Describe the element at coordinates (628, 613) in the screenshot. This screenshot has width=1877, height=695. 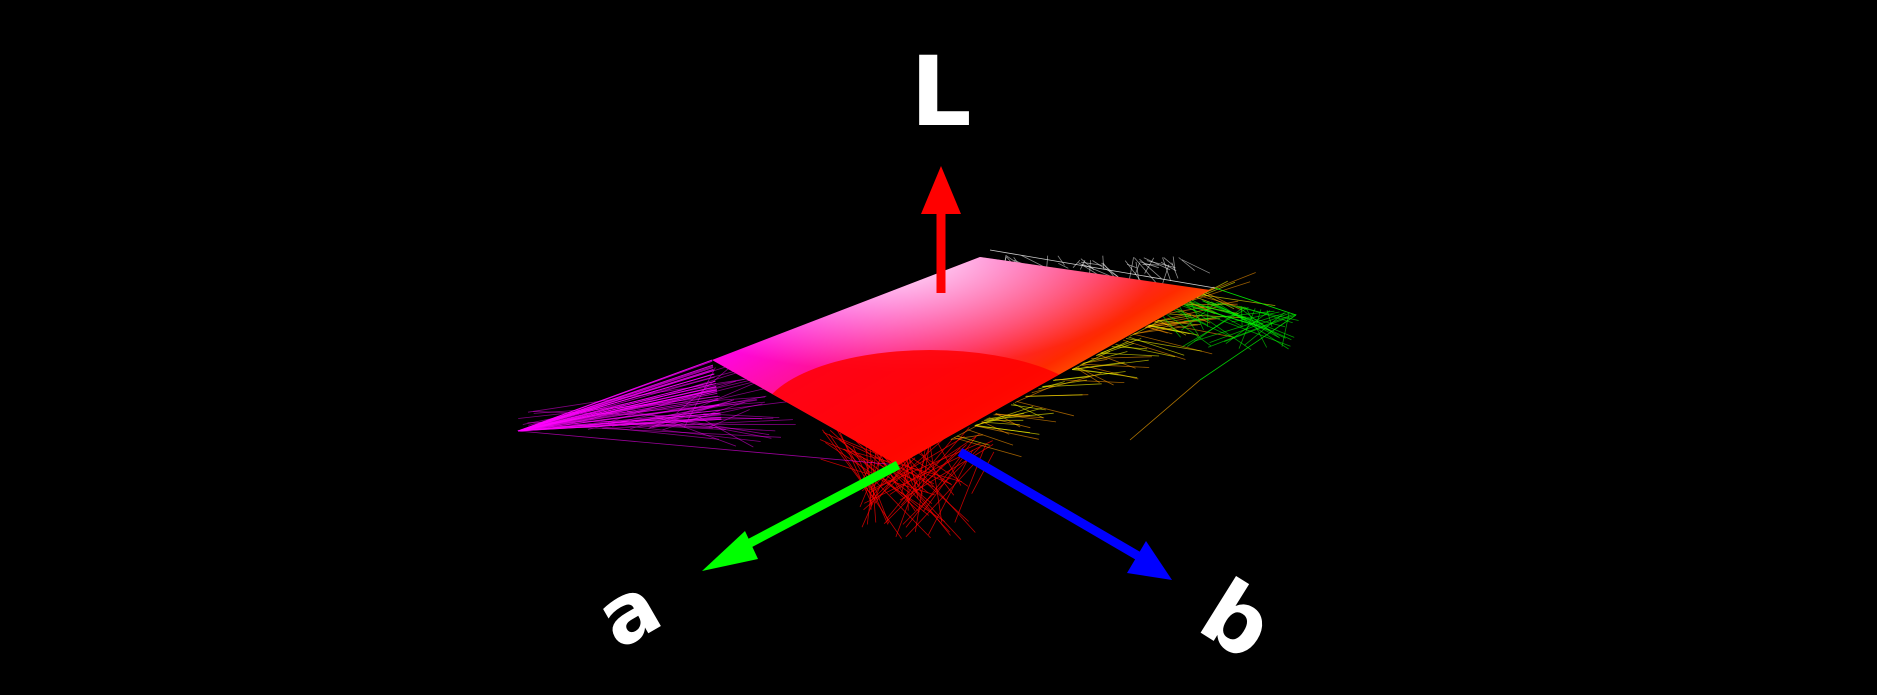
I see `a-axis-label: a` at that location.